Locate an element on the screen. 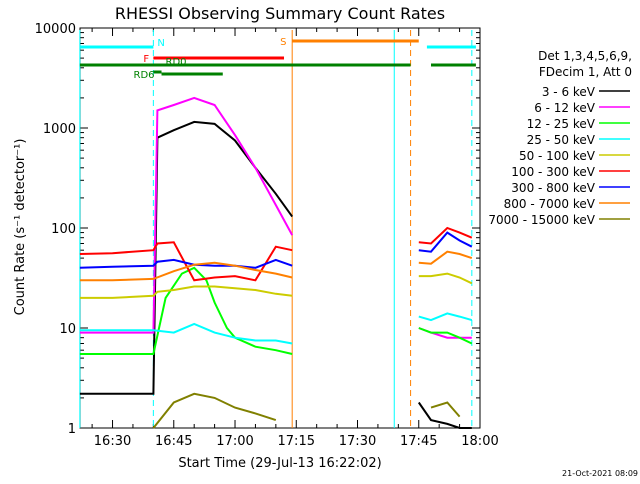 This screenshot has height=484, width=640. legend-entry-label: 12 - 25 keV is located at coordinates (561, 124).